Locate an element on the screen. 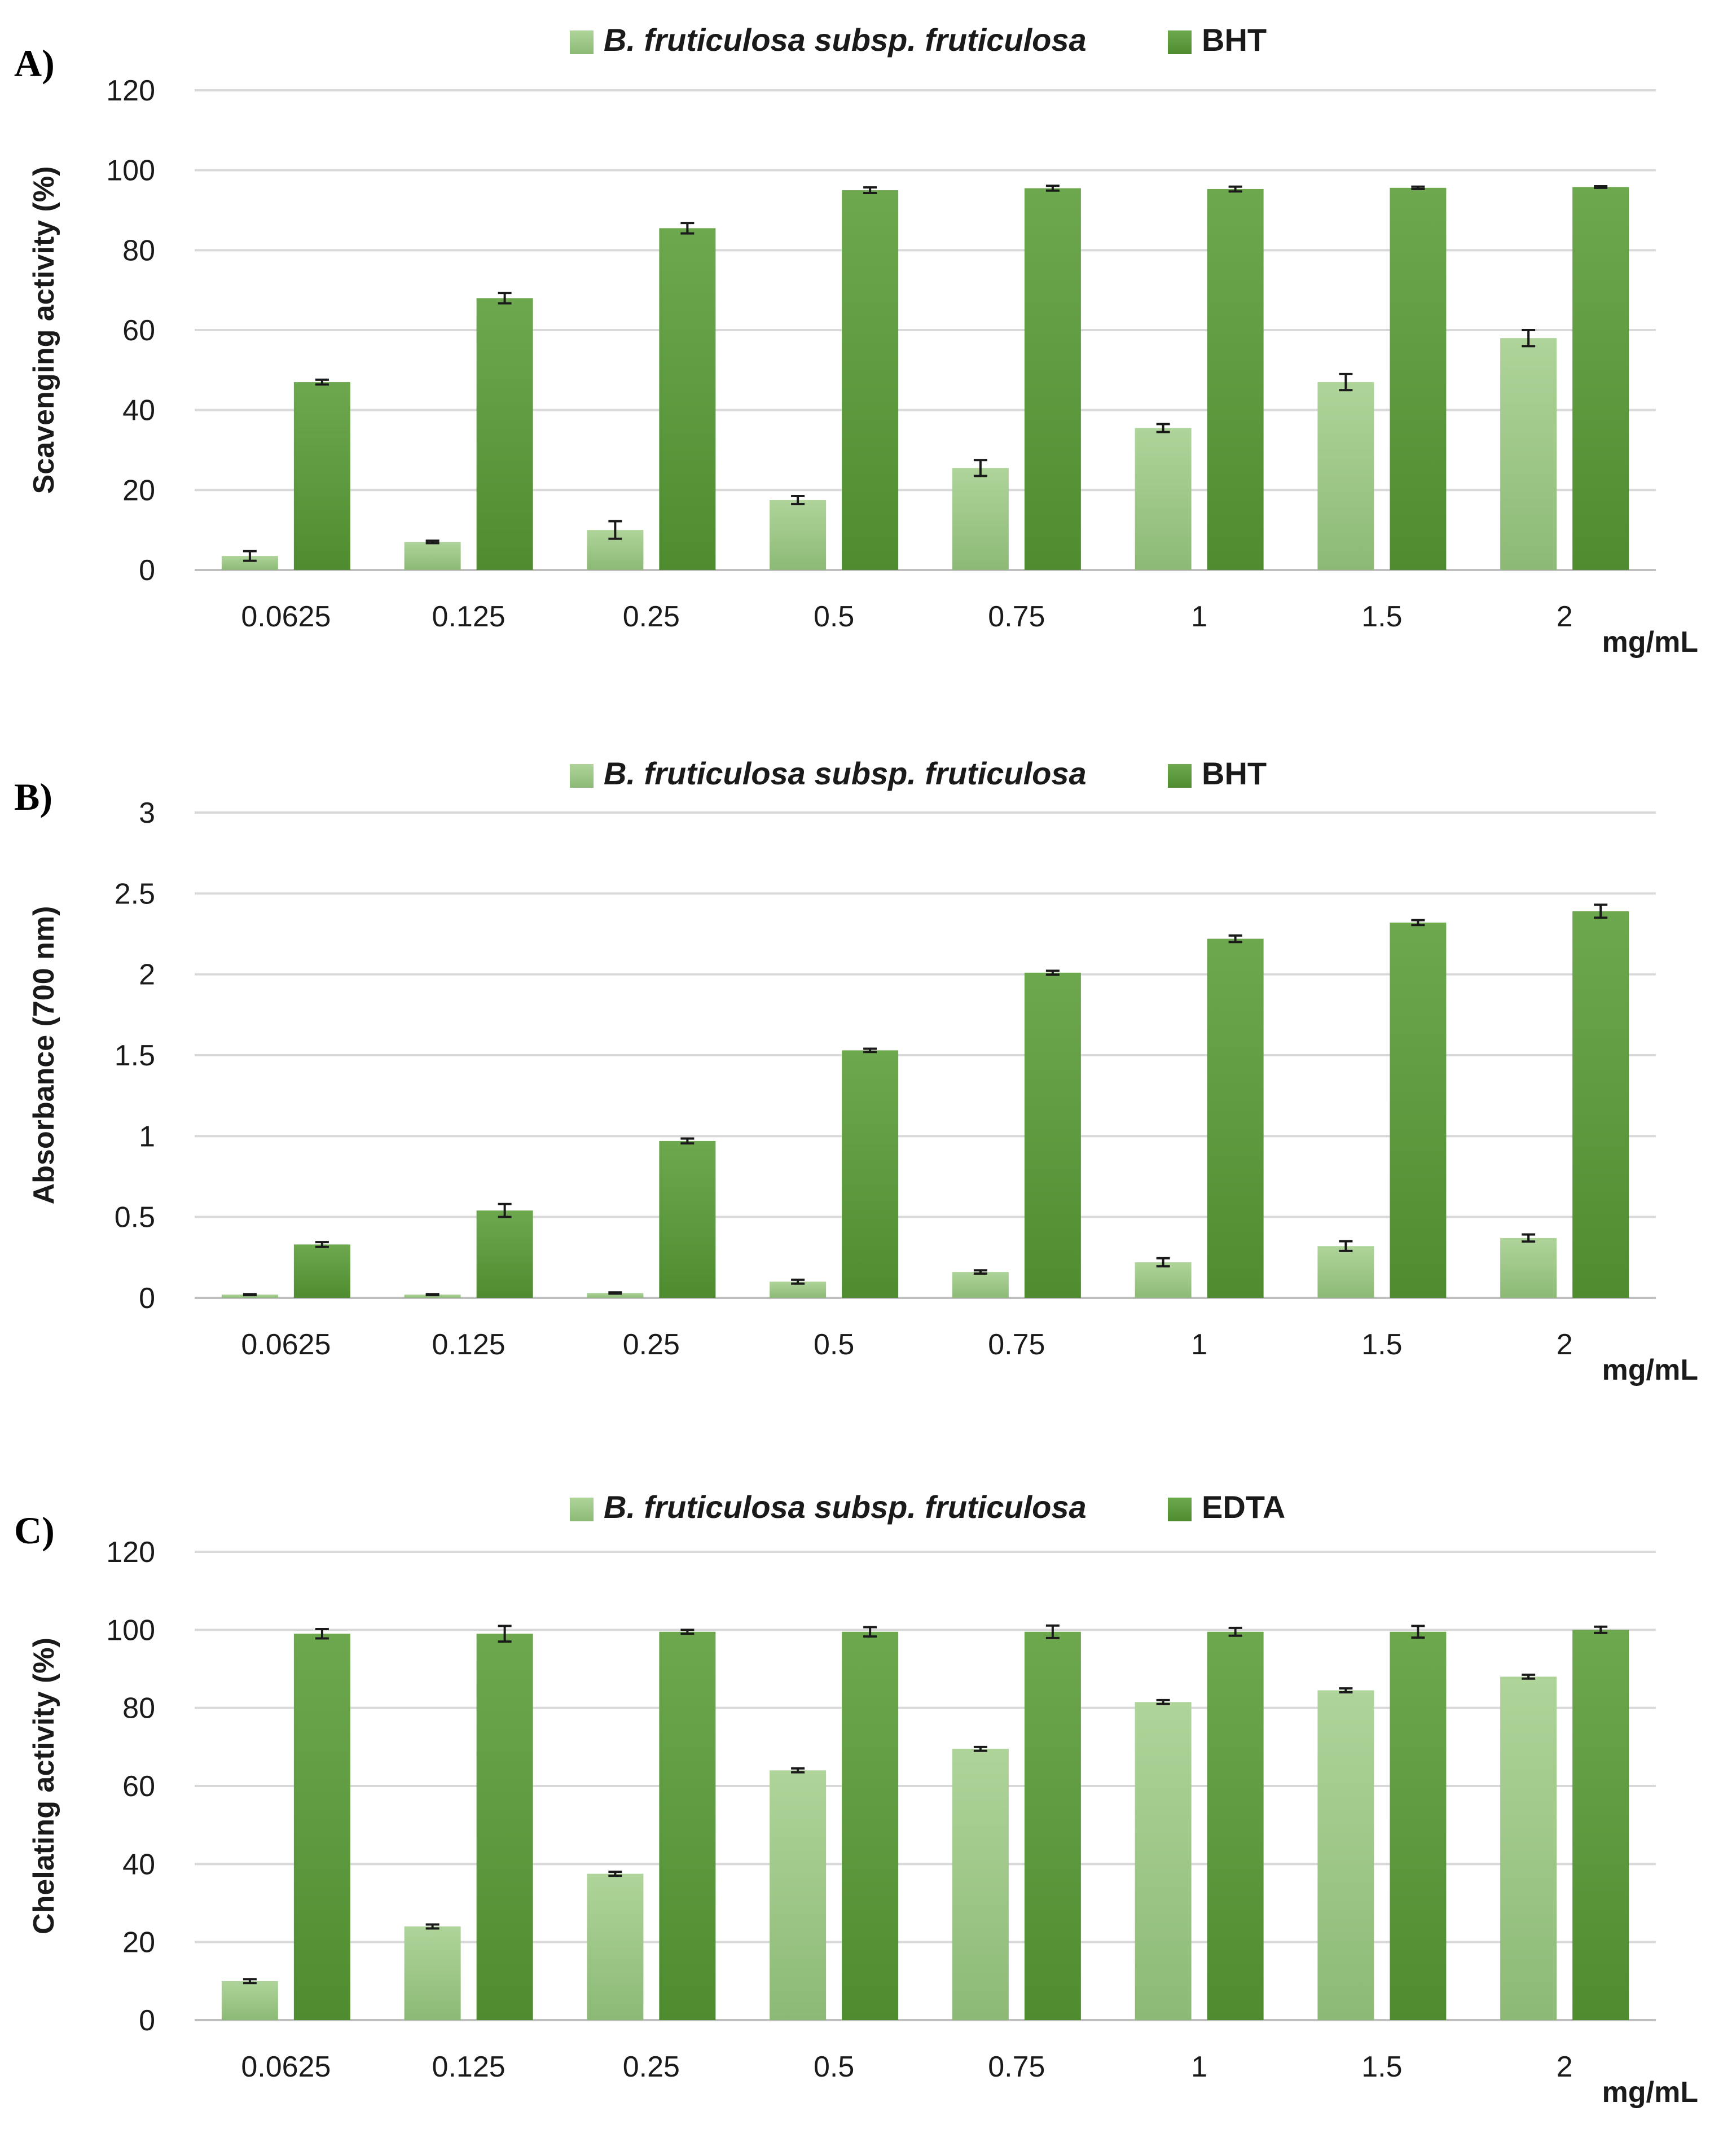 The image size is (1736, 2155). legend-swatch-sample is located at coordinates (582, 42).